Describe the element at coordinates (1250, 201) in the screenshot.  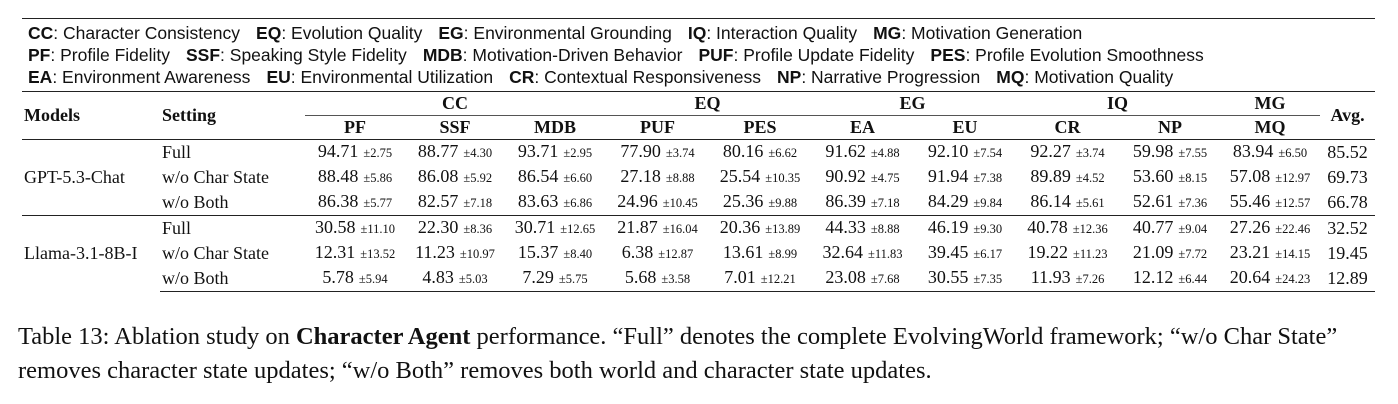
I see `mean: 55.46` at that location.